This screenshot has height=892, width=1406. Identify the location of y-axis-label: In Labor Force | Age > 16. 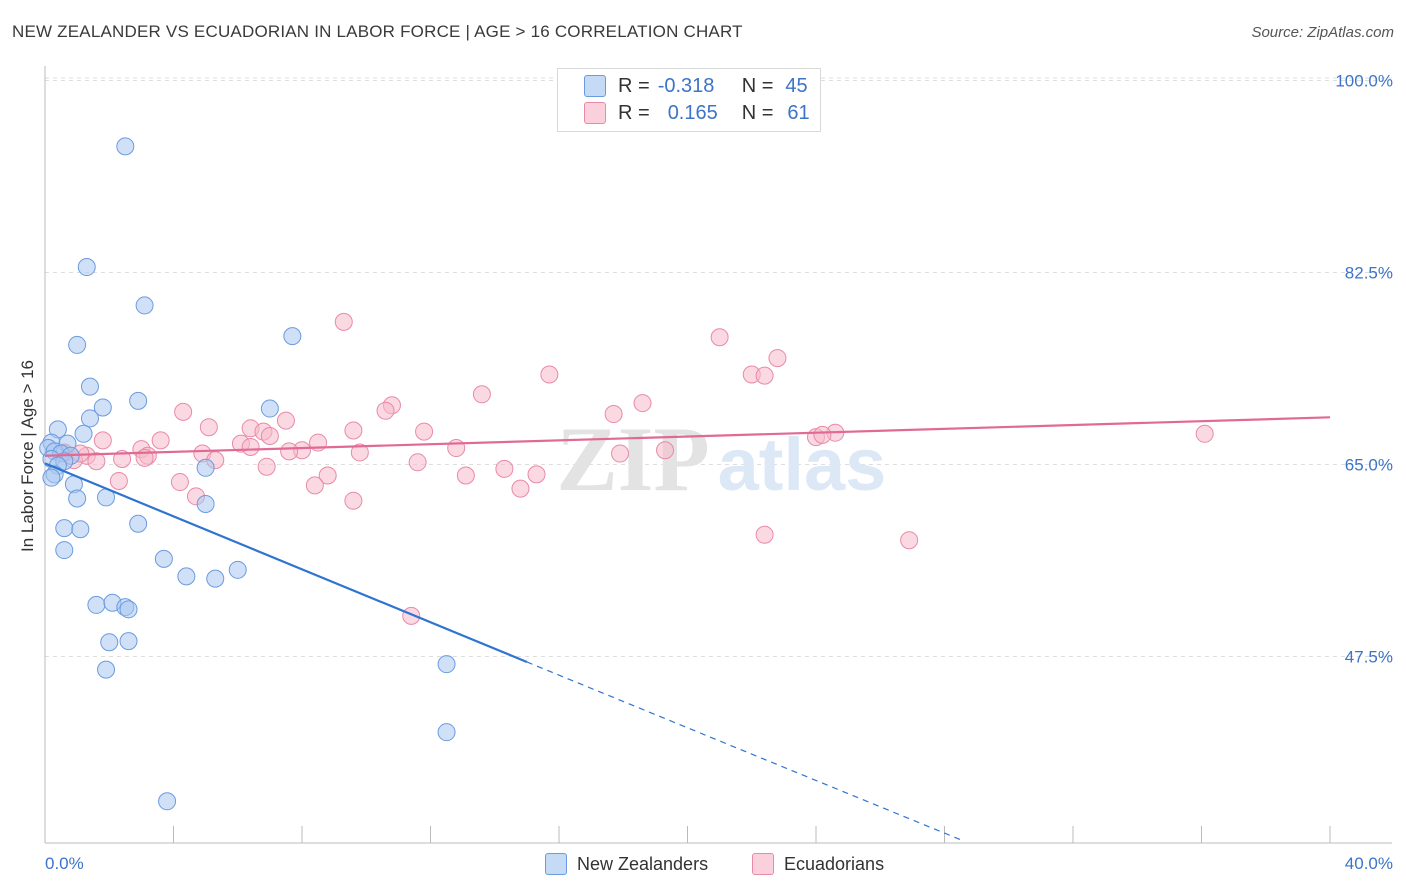
(27, 456).